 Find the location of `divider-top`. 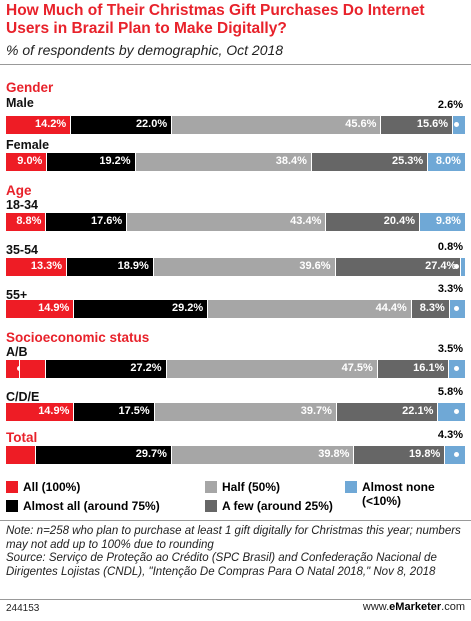

divider-top is located at coordinates (235, 64).